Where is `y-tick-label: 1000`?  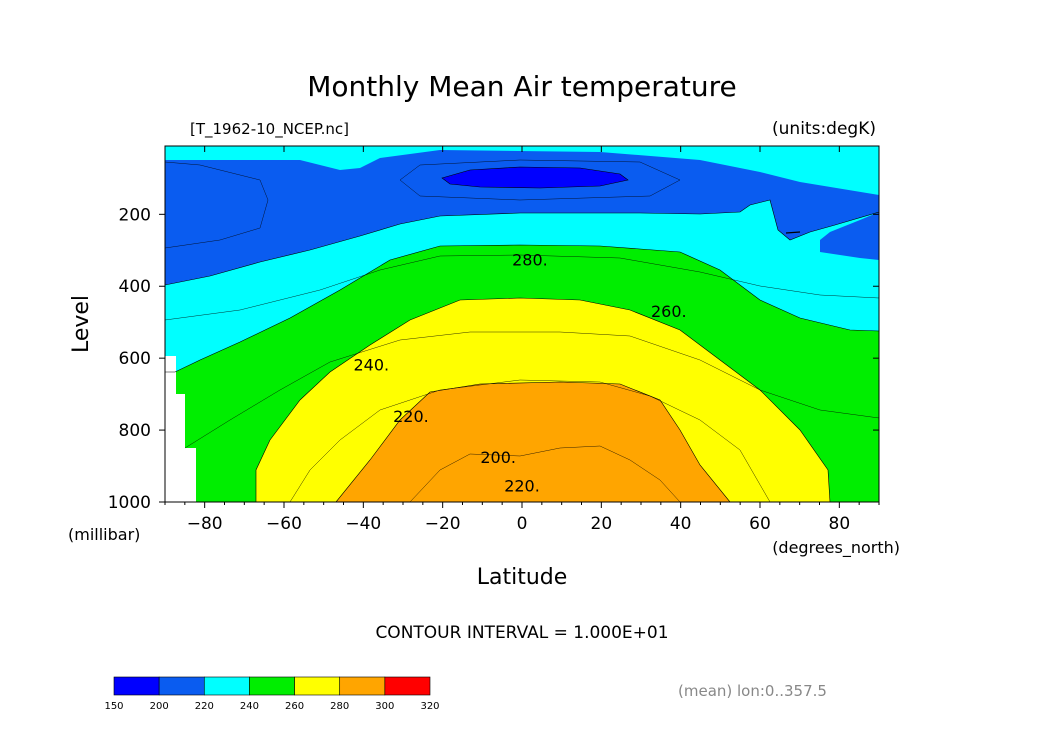
y-tick-label: 1000 is located at coordinates (129, 503).